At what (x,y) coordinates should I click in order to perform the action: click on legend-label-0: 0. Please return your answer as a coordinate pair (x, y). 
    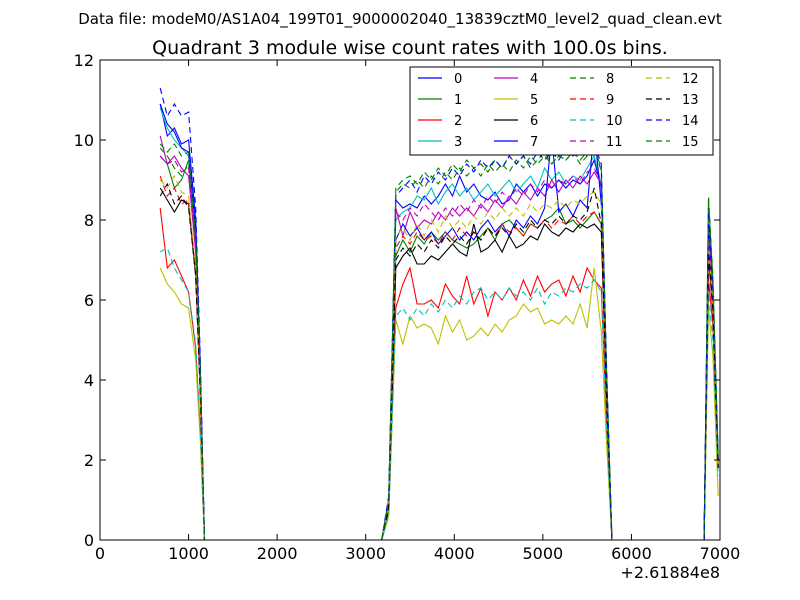
    Looking at the image, I should click on (458, 79).